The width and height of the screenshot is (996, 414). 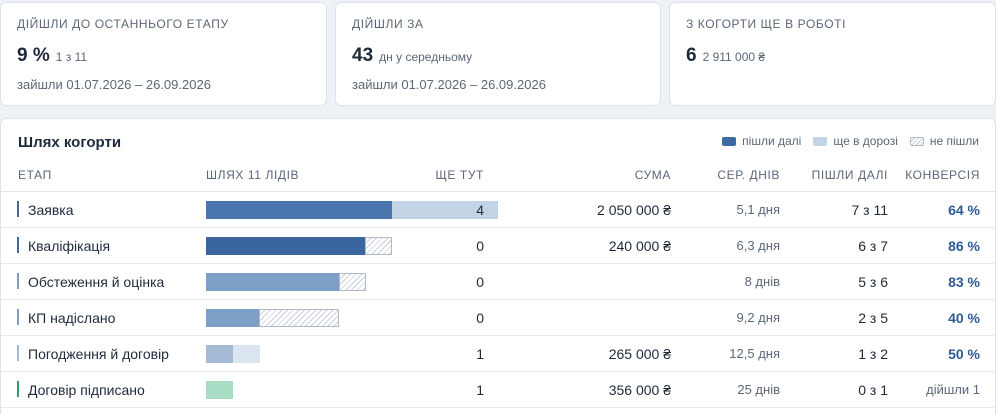 What do you see at coordinates (33, 55) in the screenshot?
I see `kpi-value: 9 %` at bounding box center [33, 55].